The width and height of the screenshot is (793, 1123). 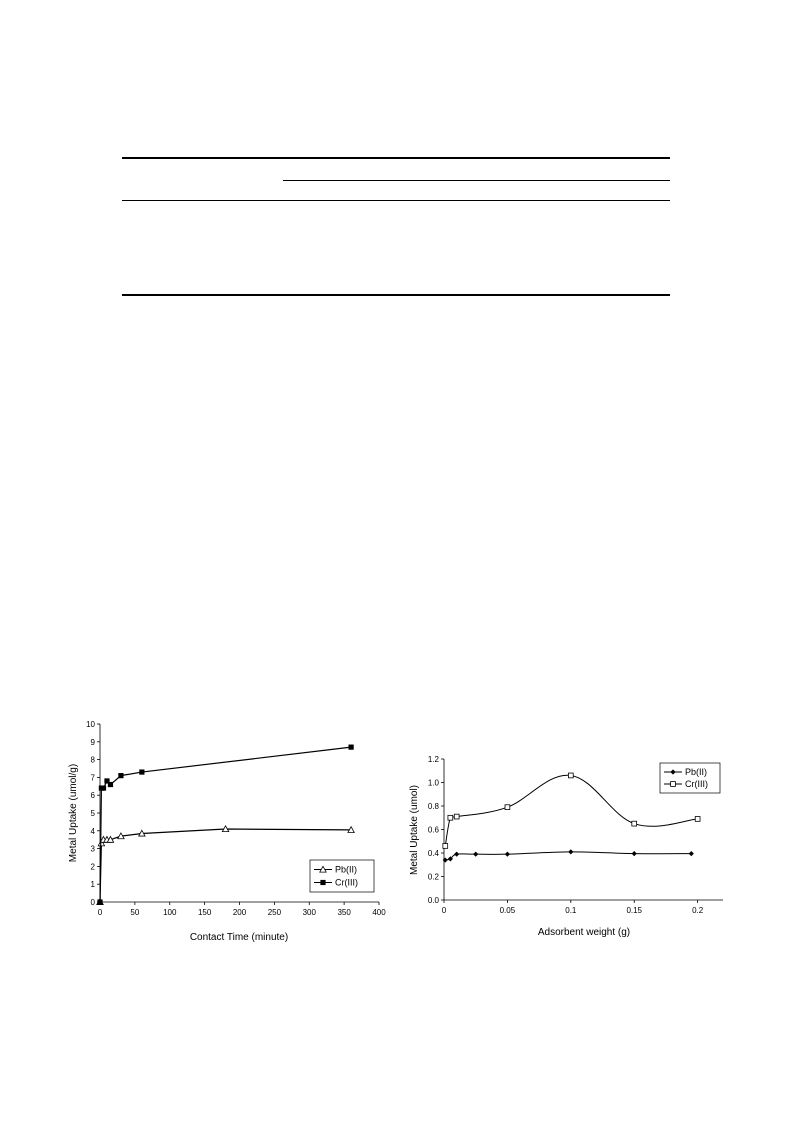 What do you see at coordinates (634, 910) in the screenshot?
I see `x-tick-label: 0.15` at bounding box center [634, 910].